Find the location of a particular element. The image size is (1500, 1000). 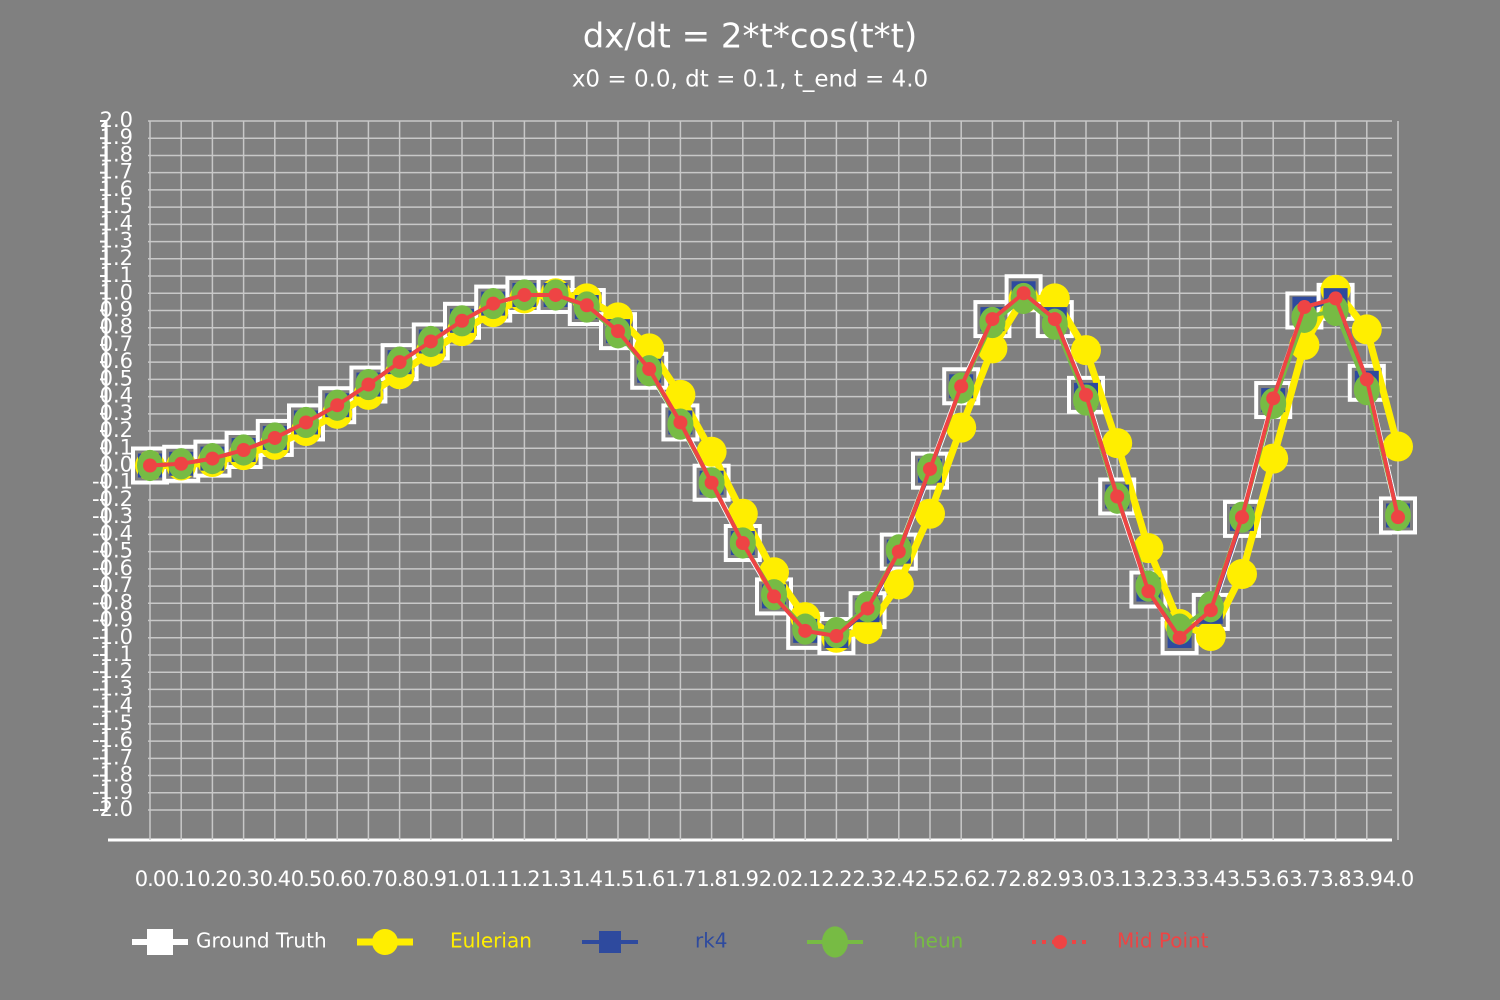

legend-label: heun is located at coordinates (938, 941).